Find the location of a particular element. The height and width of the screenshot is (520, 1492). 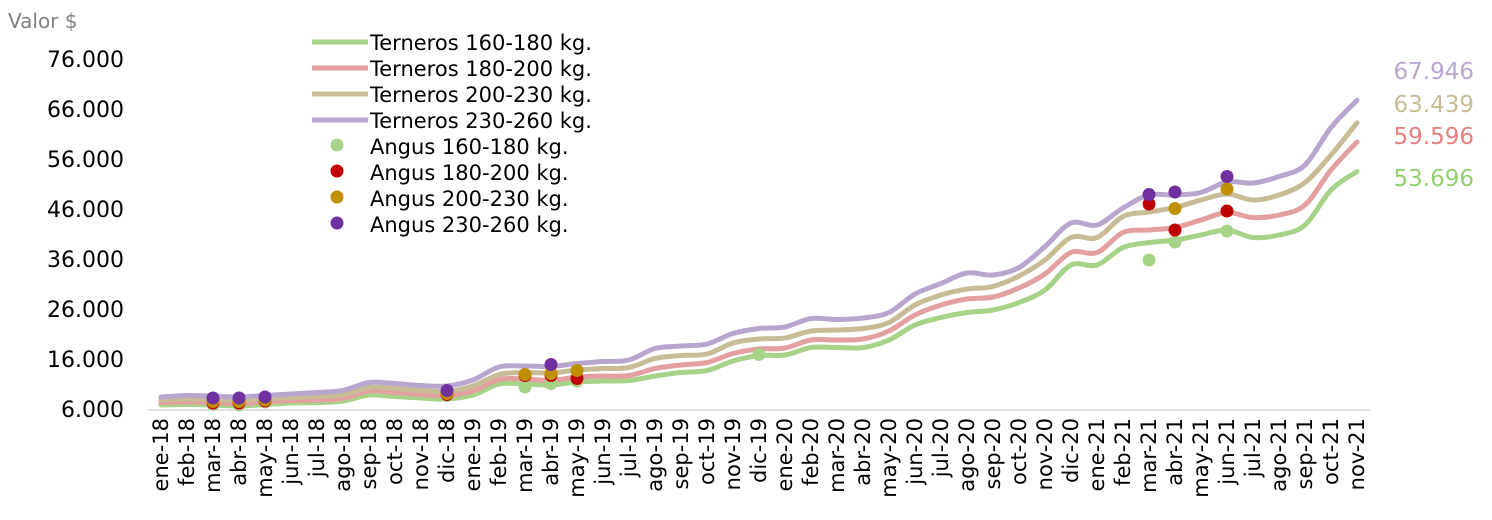

x-tick-label: jul-19 is located at coordinates (629, 448).